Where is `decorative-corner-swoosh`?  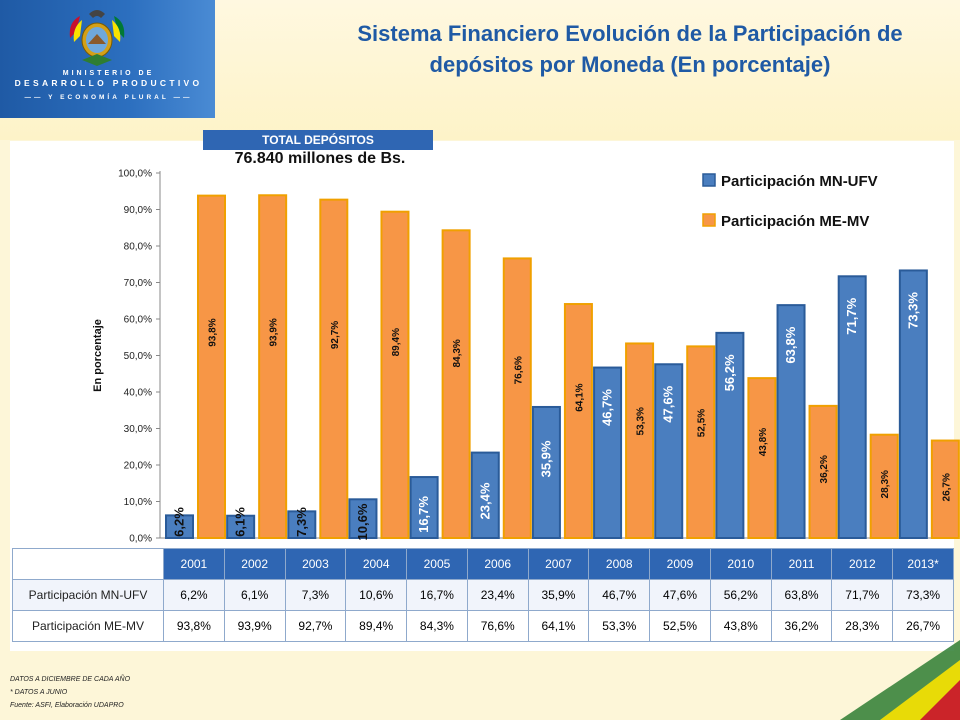 decorative-corner-swoosh is located at coordinates (900, 680).